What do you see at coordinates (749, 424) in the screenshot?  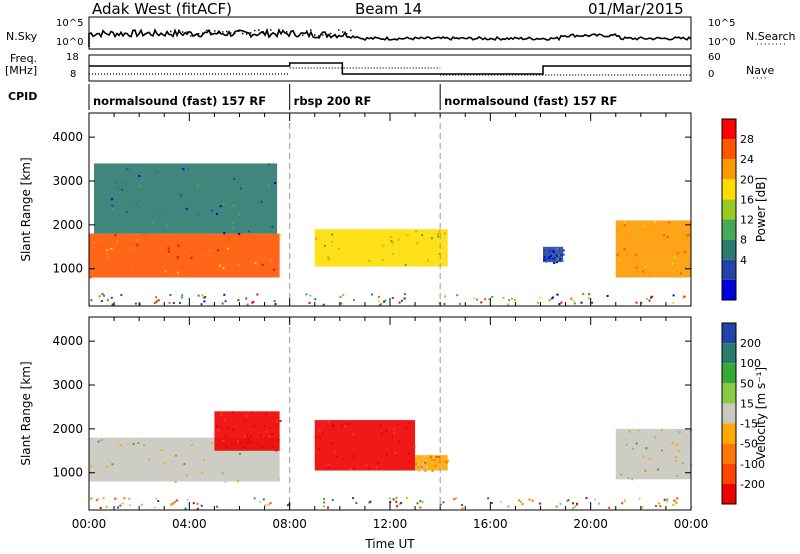 I see `velocity-colorbar-tick-4: -15` at bounding box center [749, 424].